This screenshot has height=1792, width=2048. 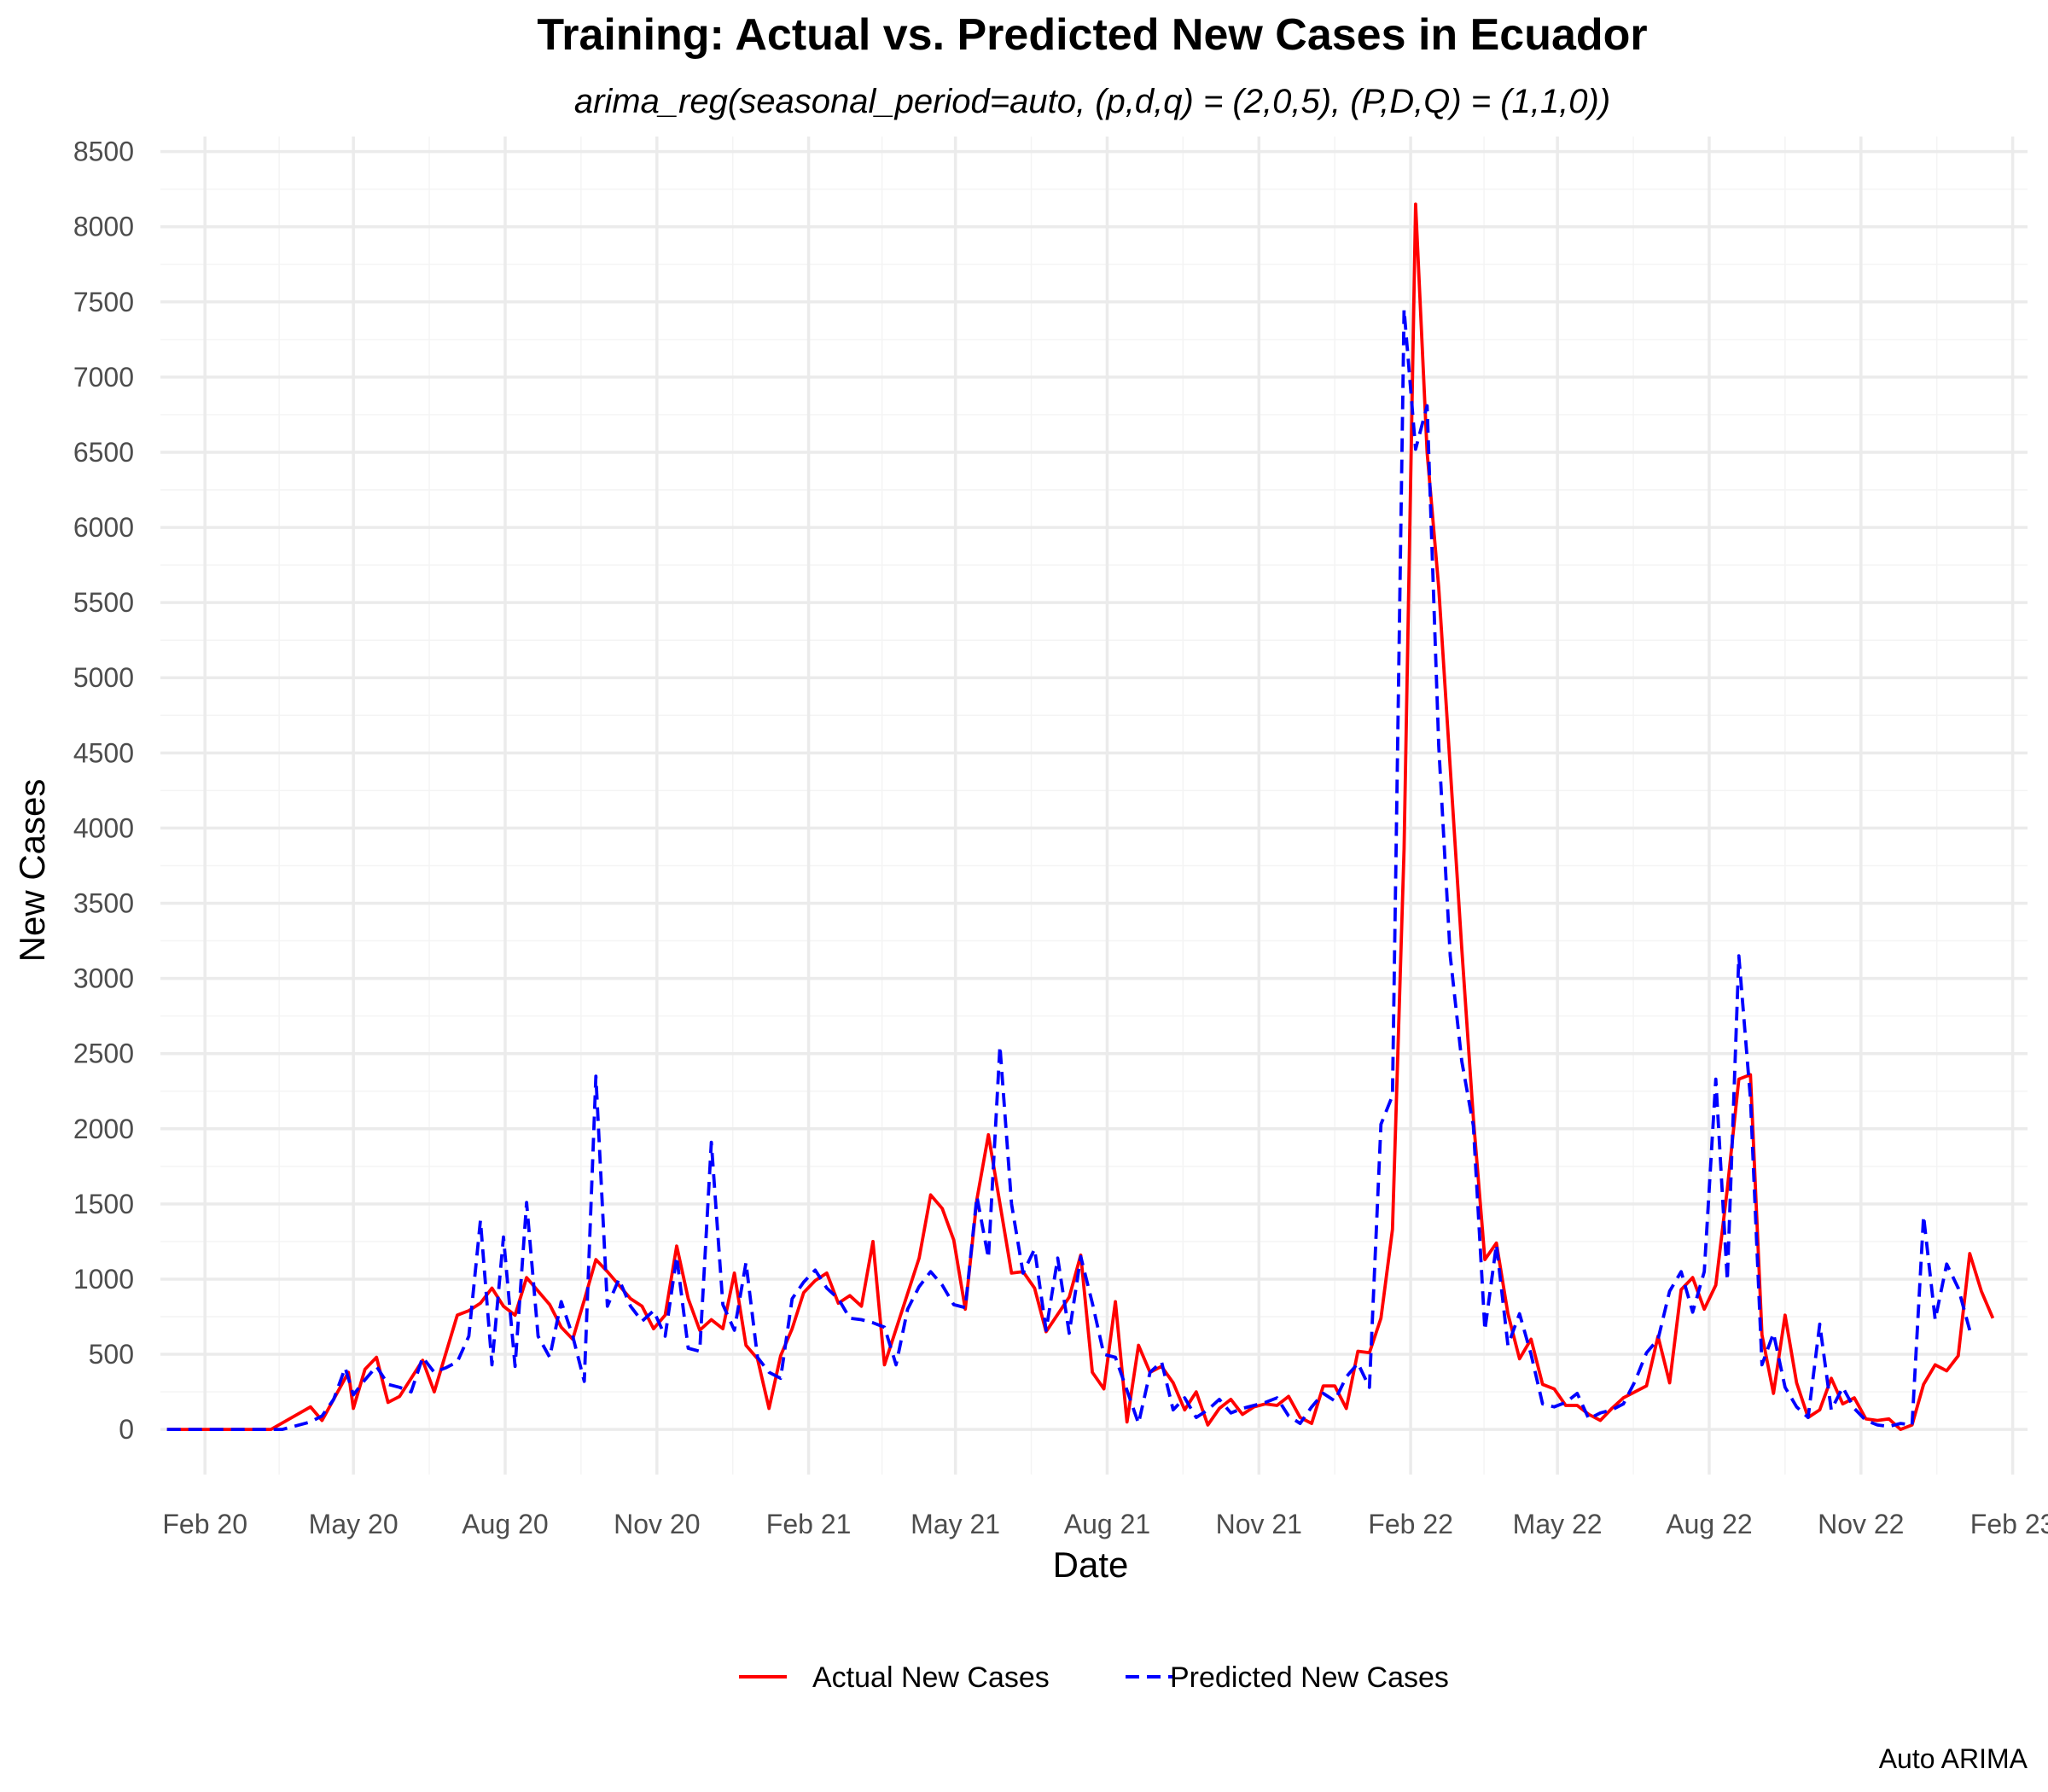 I want to click on x-tick-label: Feb 22, so click(x=1410, y=1524).